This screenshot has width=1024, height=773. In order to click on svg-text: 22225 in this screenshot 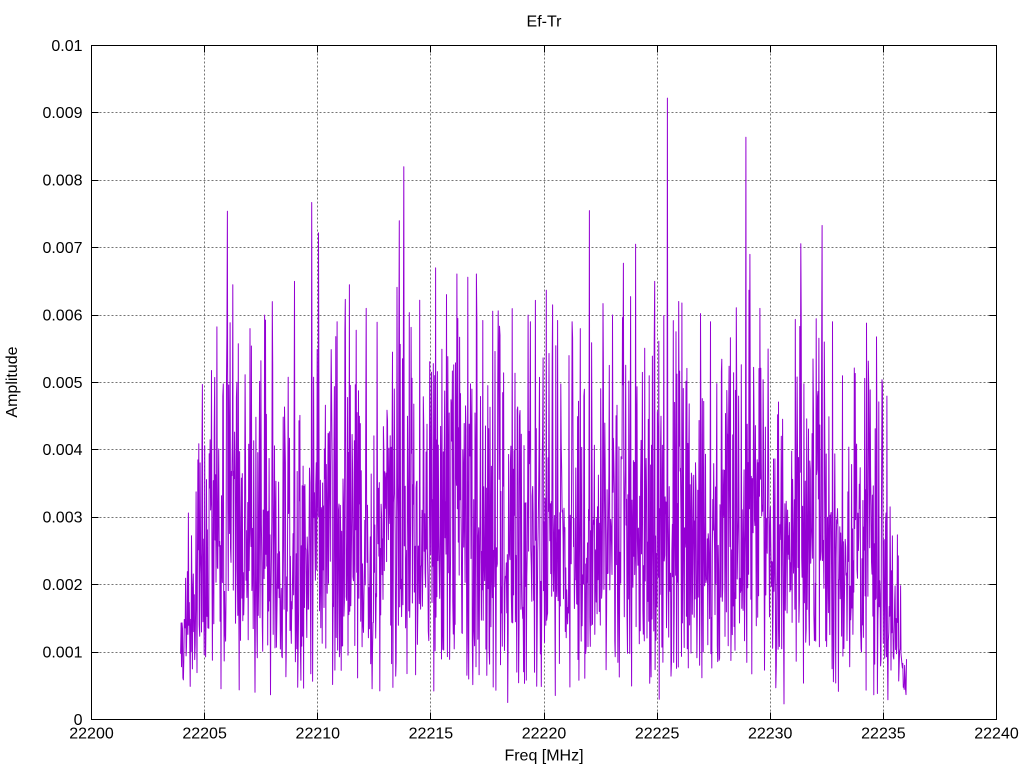, I will do `click(657, 734)`.